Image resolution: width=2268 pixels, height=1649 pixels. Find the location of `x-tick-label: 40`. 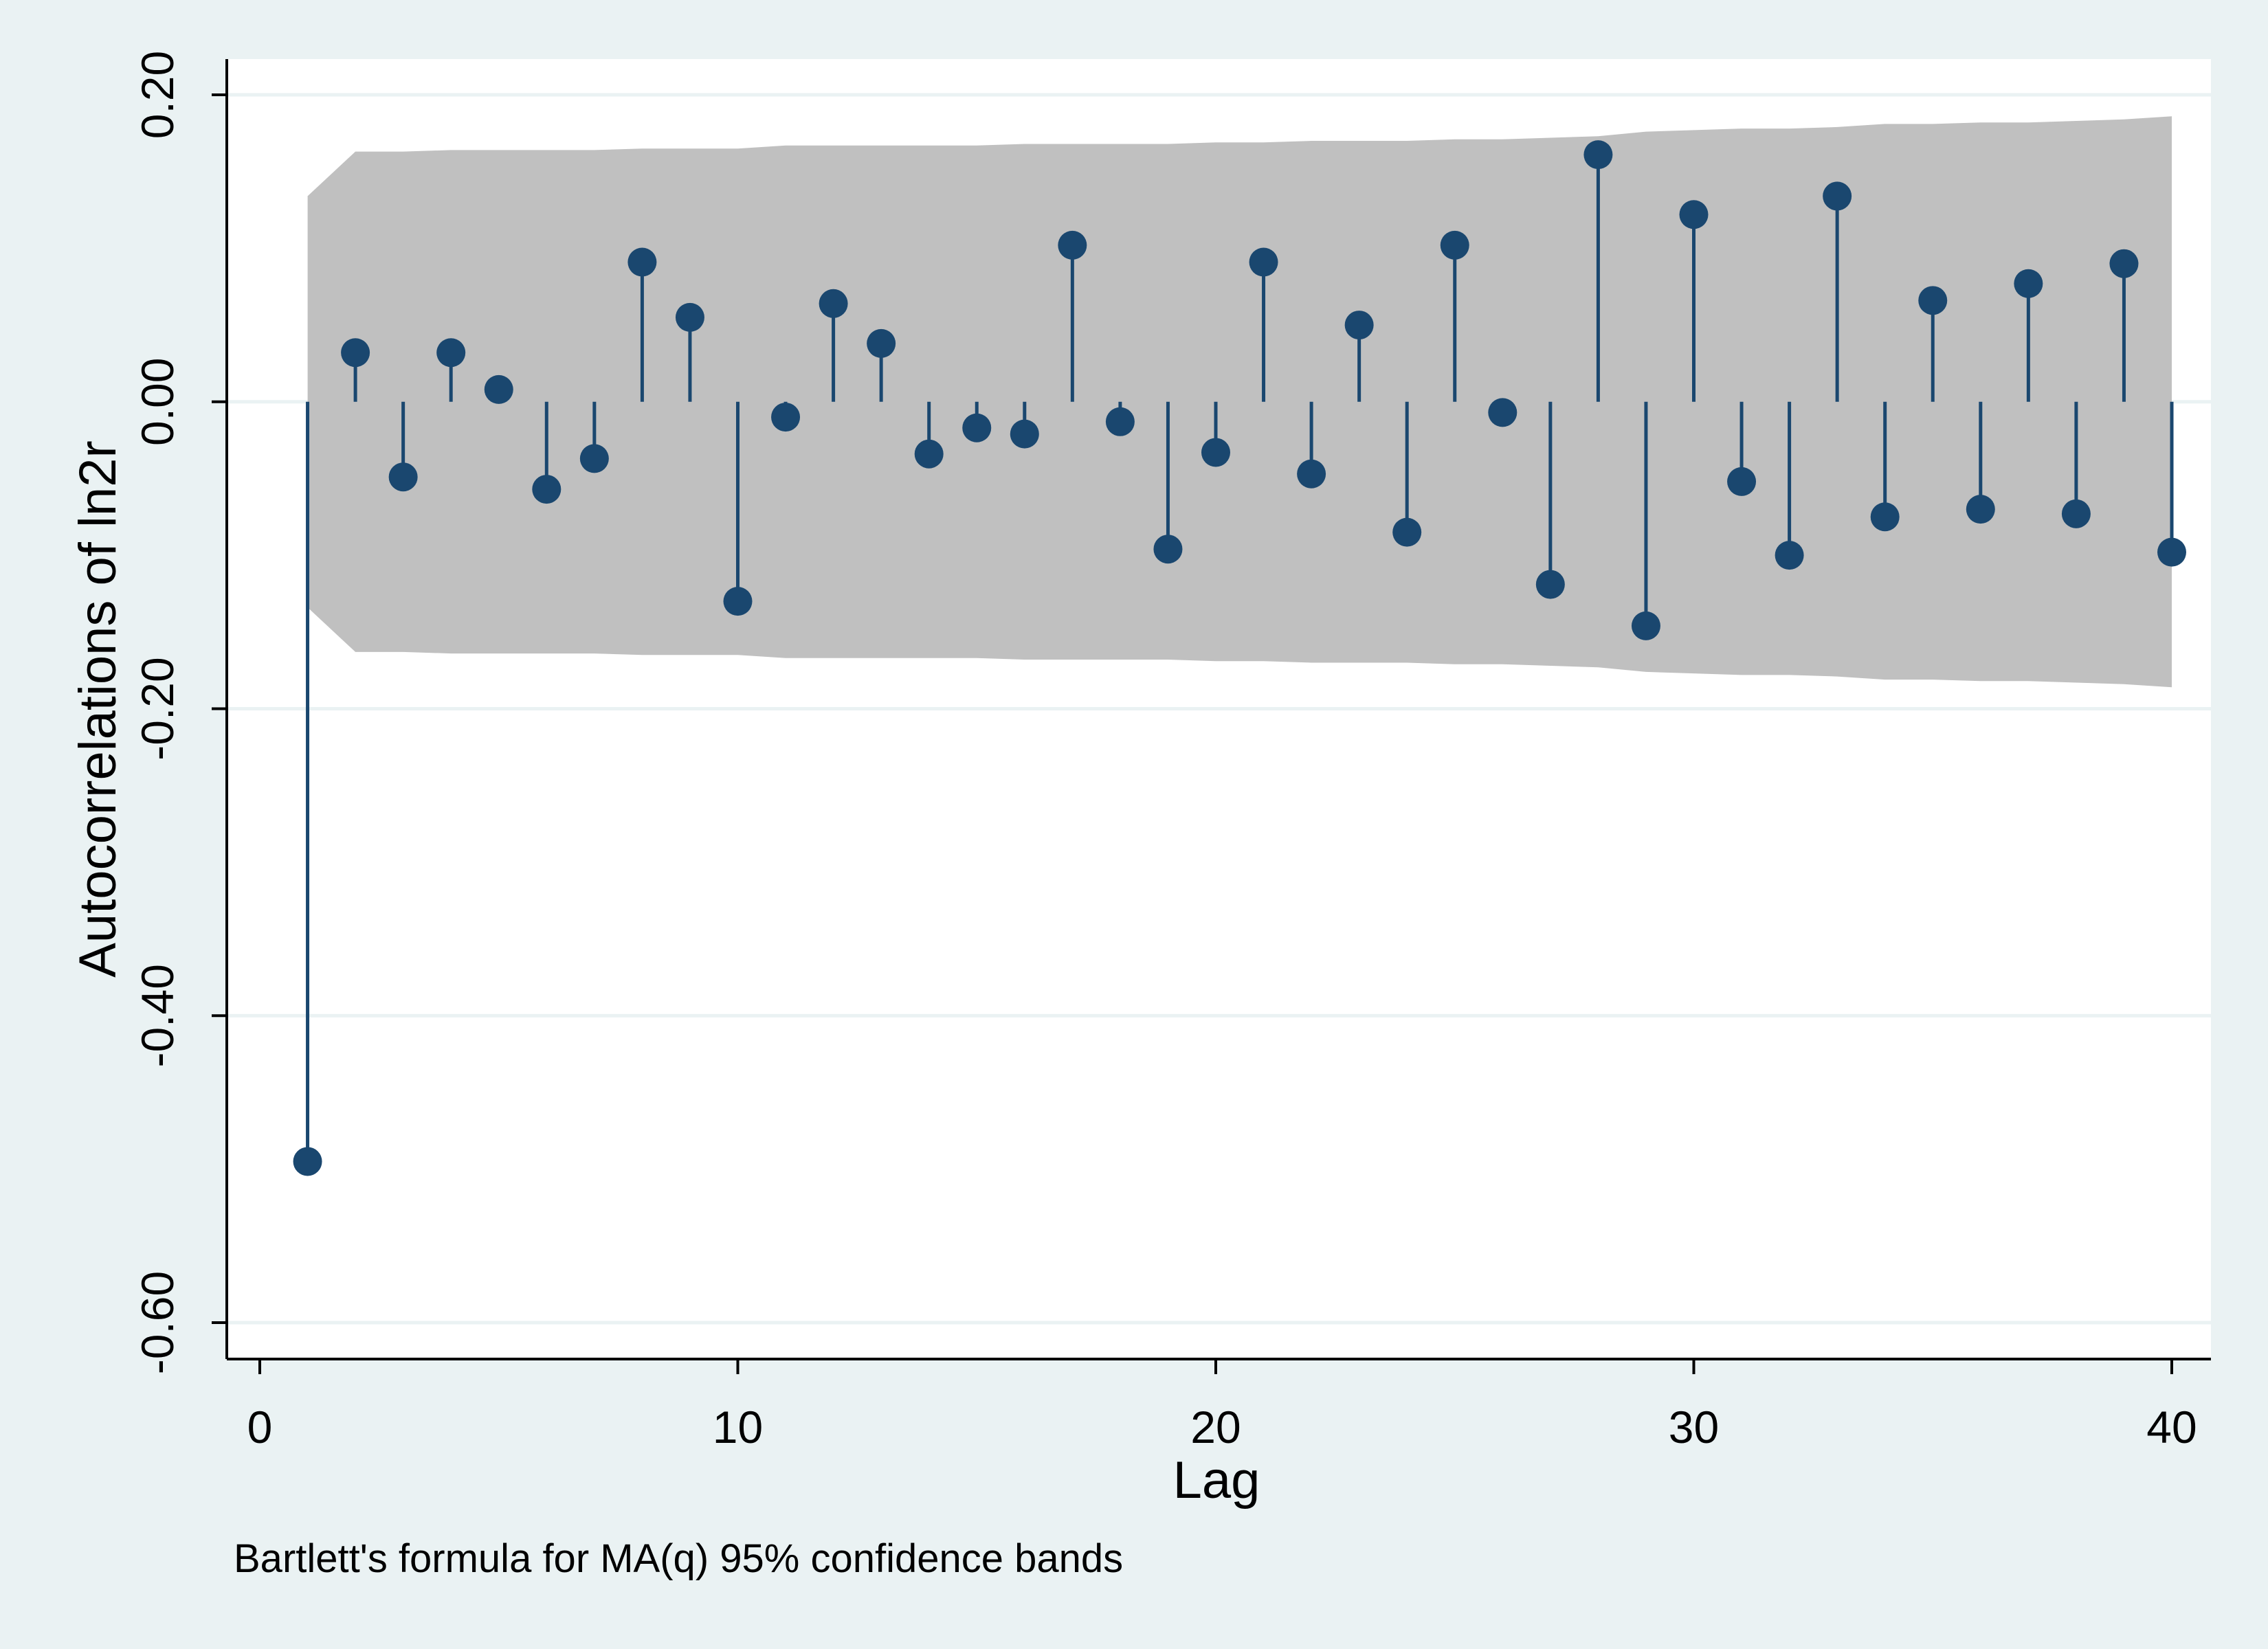

x-tick-label: 40 is located at coordinates (2171, 1427).